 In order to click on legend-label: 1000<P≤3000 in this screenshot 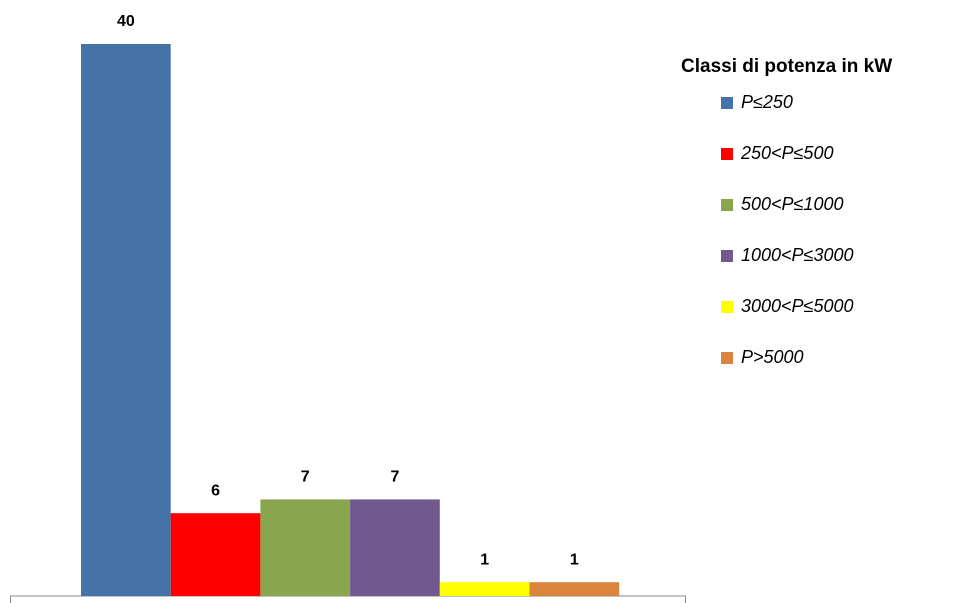, I will do `click(797, 255)`.